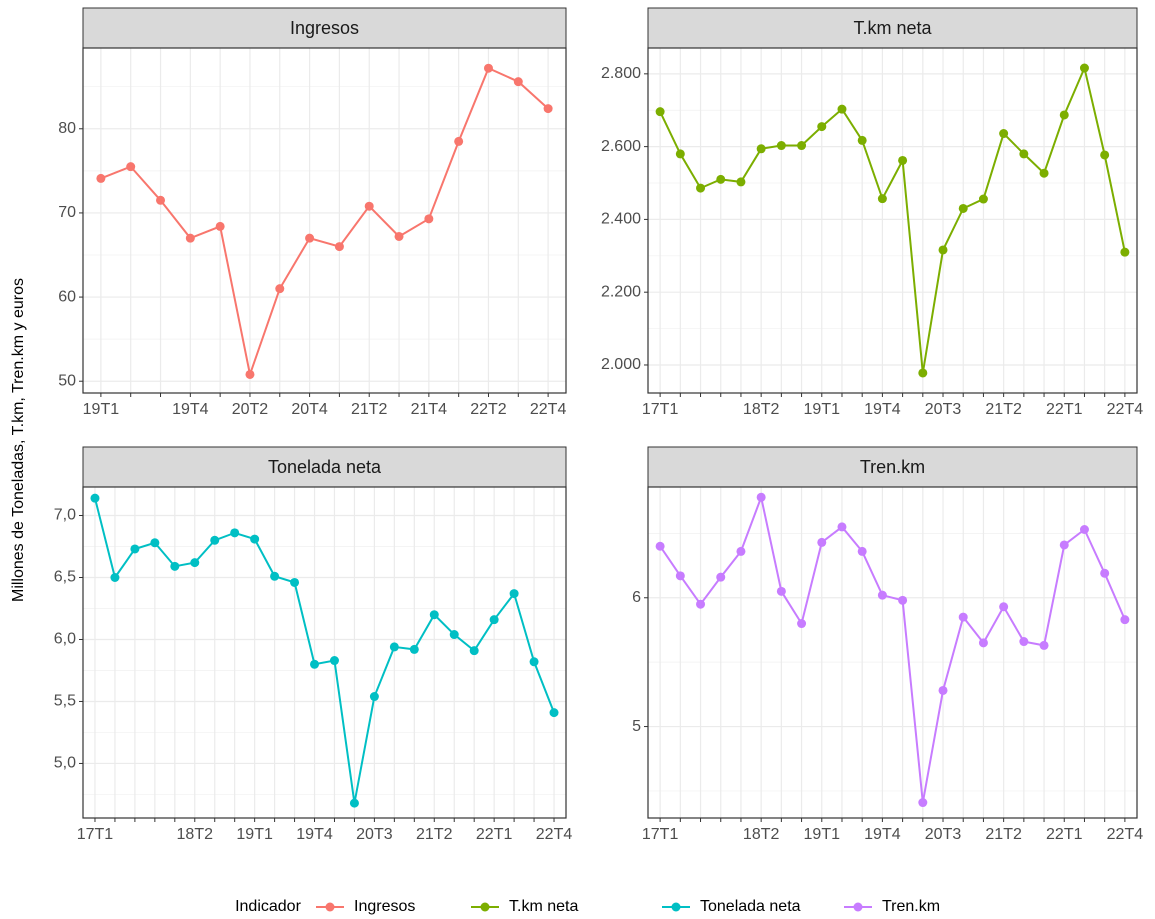  What do you see at coordinates (67, 296) in the screenshot?
I see `y-tick-label: 60` at bounding box center [67, 296].